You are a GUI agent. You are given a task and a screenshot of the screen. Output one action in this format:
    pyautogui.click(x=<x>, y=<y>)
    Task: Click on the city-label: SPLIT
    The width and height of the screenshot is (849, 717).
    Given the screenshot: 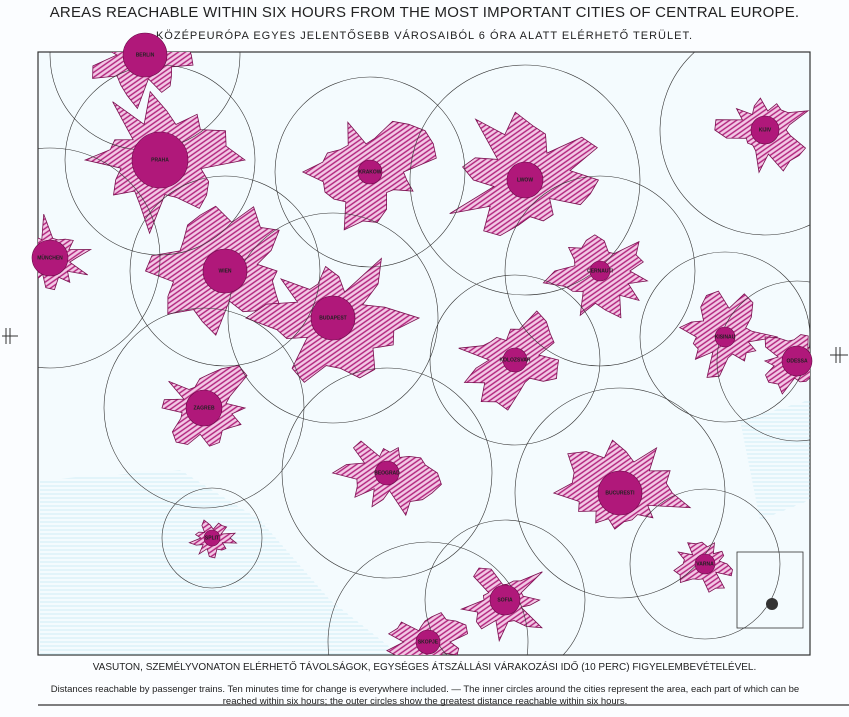 What is the action you would take?
    pyautogui.click(x=212, y=538)
    